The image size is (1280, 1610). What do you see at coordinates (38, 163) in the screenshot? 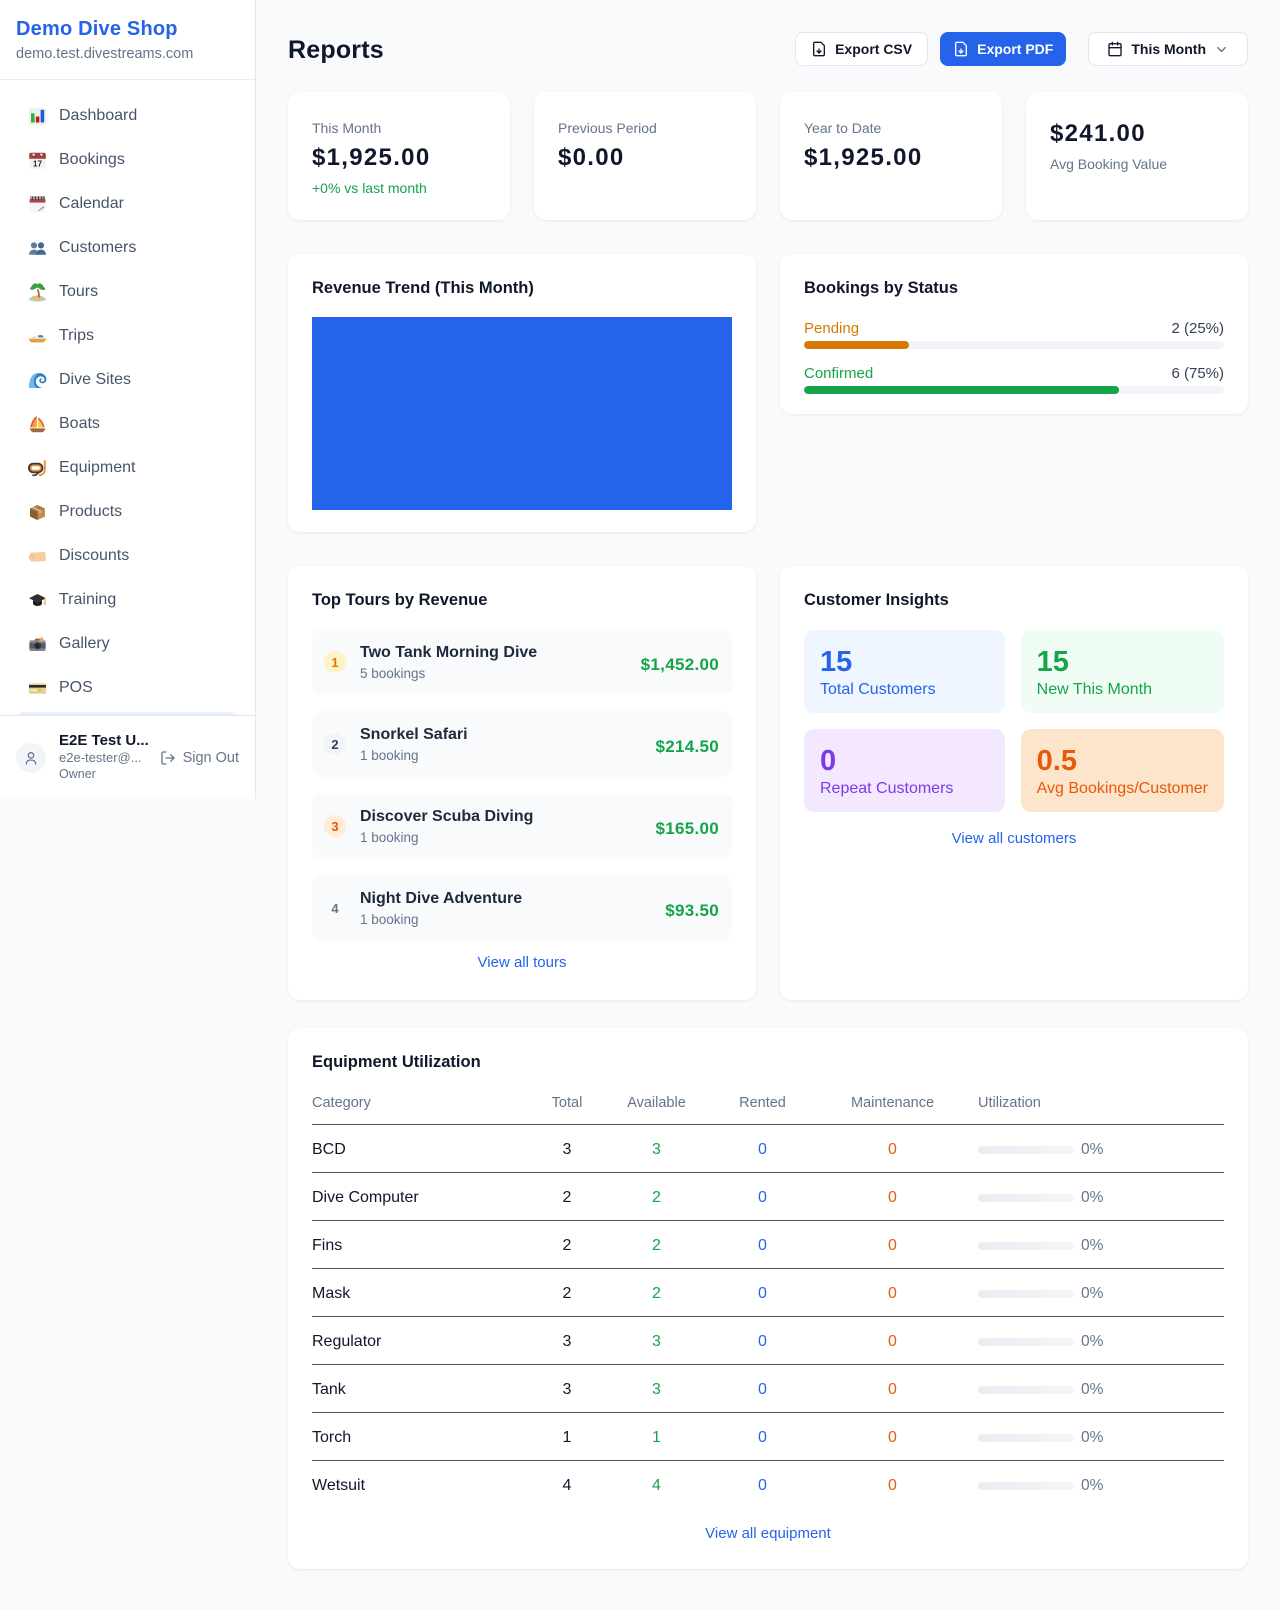
I see `svg-text: 17` at bounding box center [38, 163].